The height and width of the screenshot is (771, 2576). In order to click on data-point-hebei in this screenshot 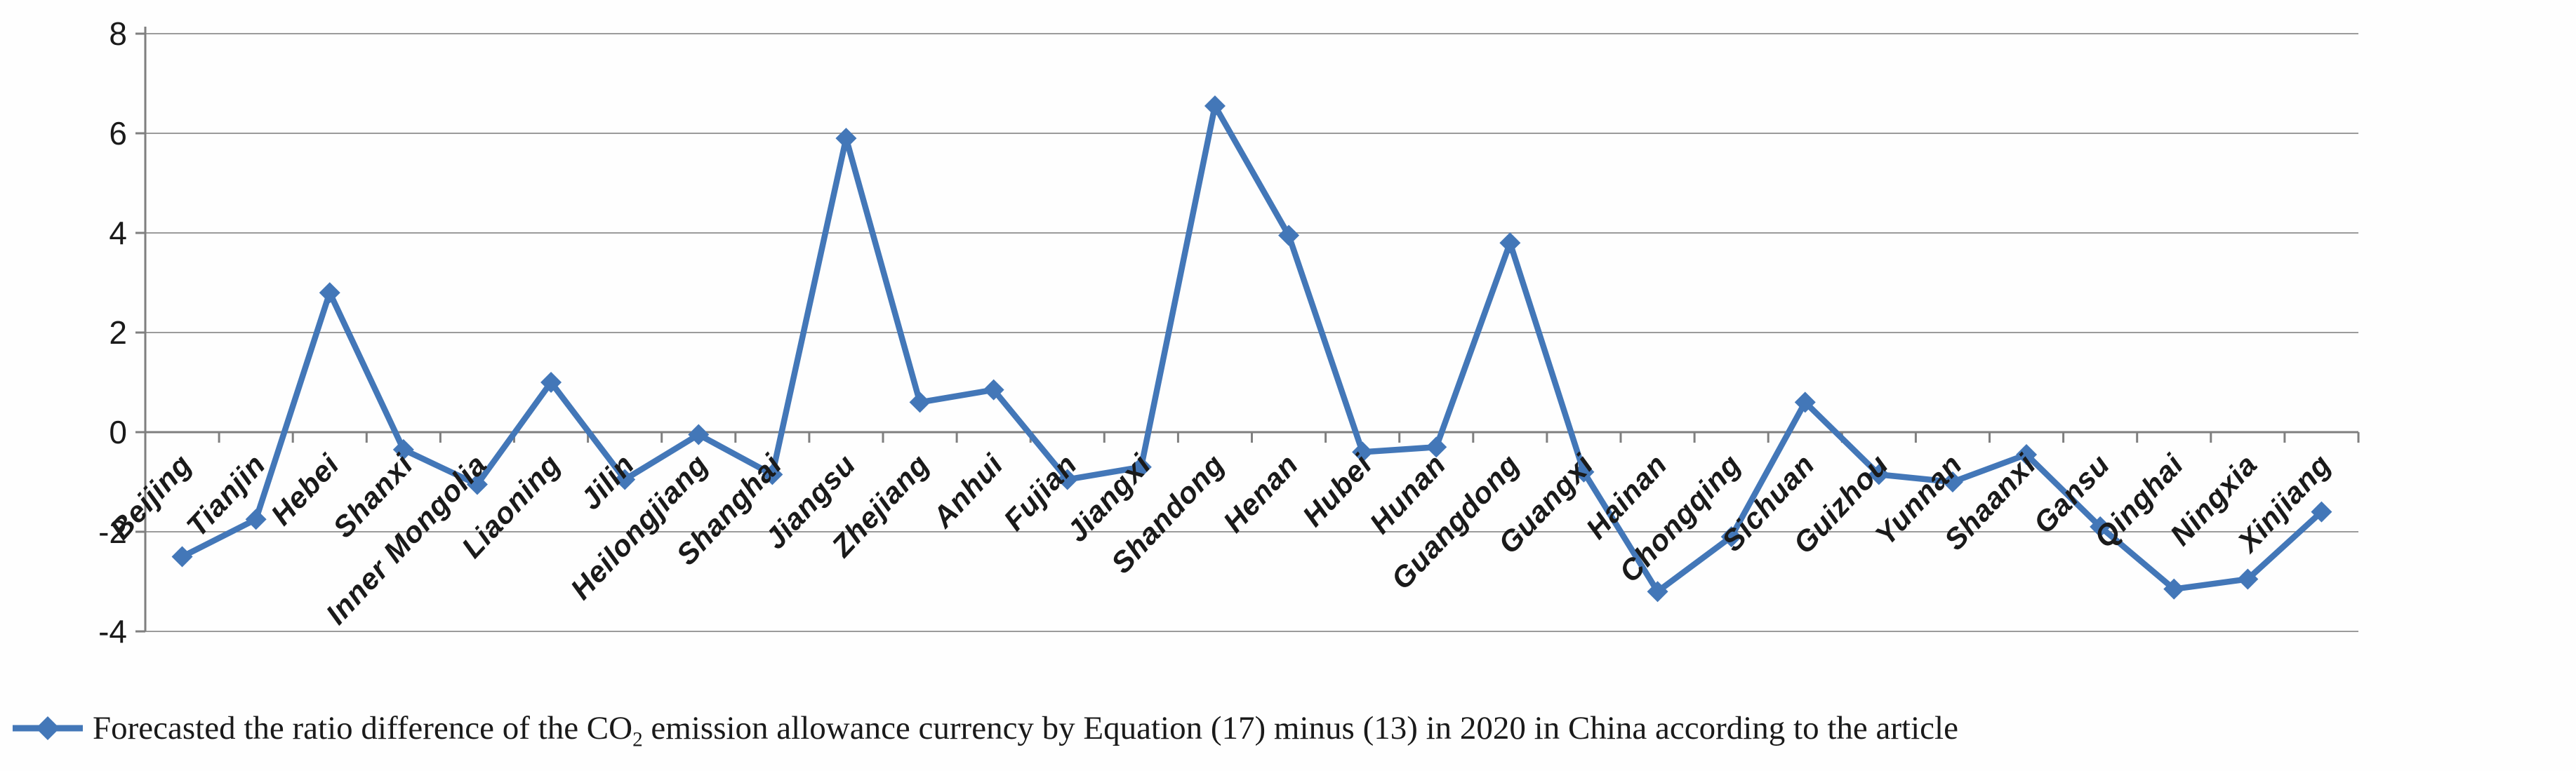, I will do `click(330, 293)`.